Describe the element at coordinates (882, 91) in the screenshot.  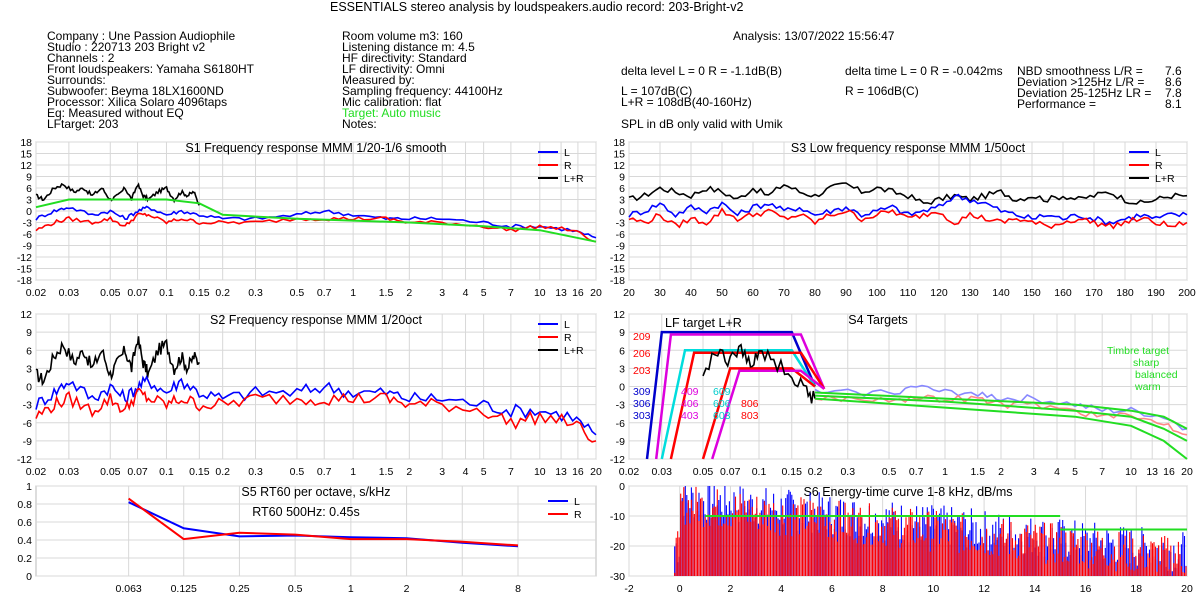
I see `spl-r: R = 106dB(C)` at that location.